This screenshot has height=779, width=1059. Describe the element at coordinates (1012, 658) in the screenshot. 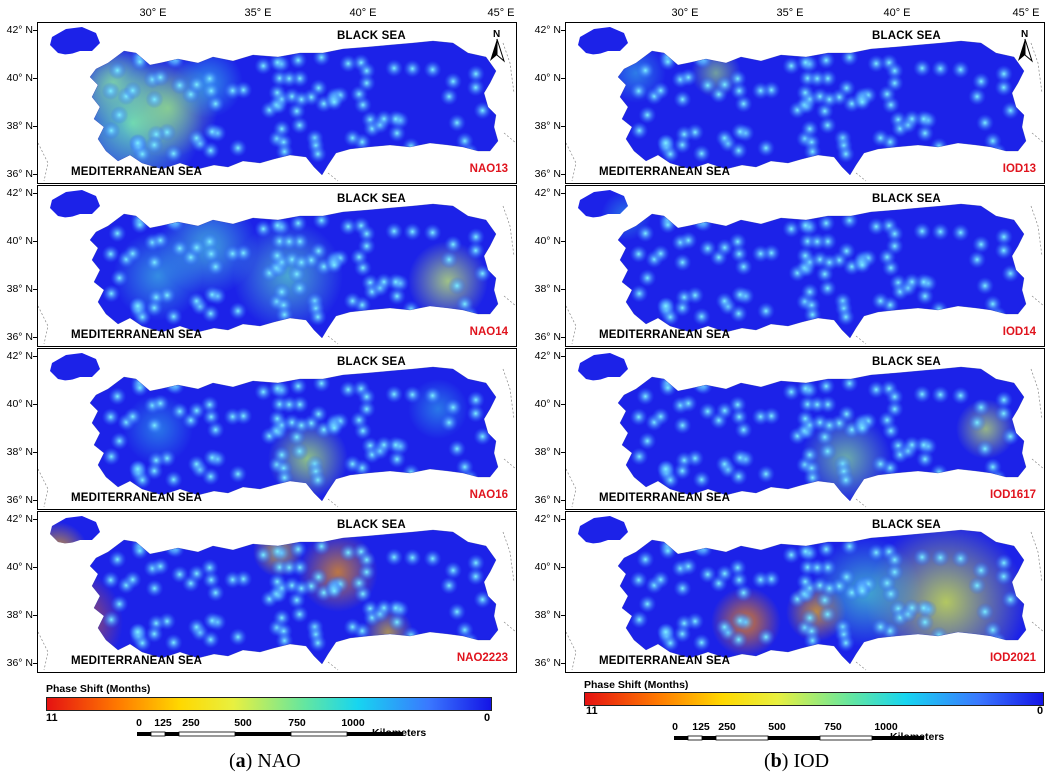

I see `panel-id-label: IOD2021` at that location.